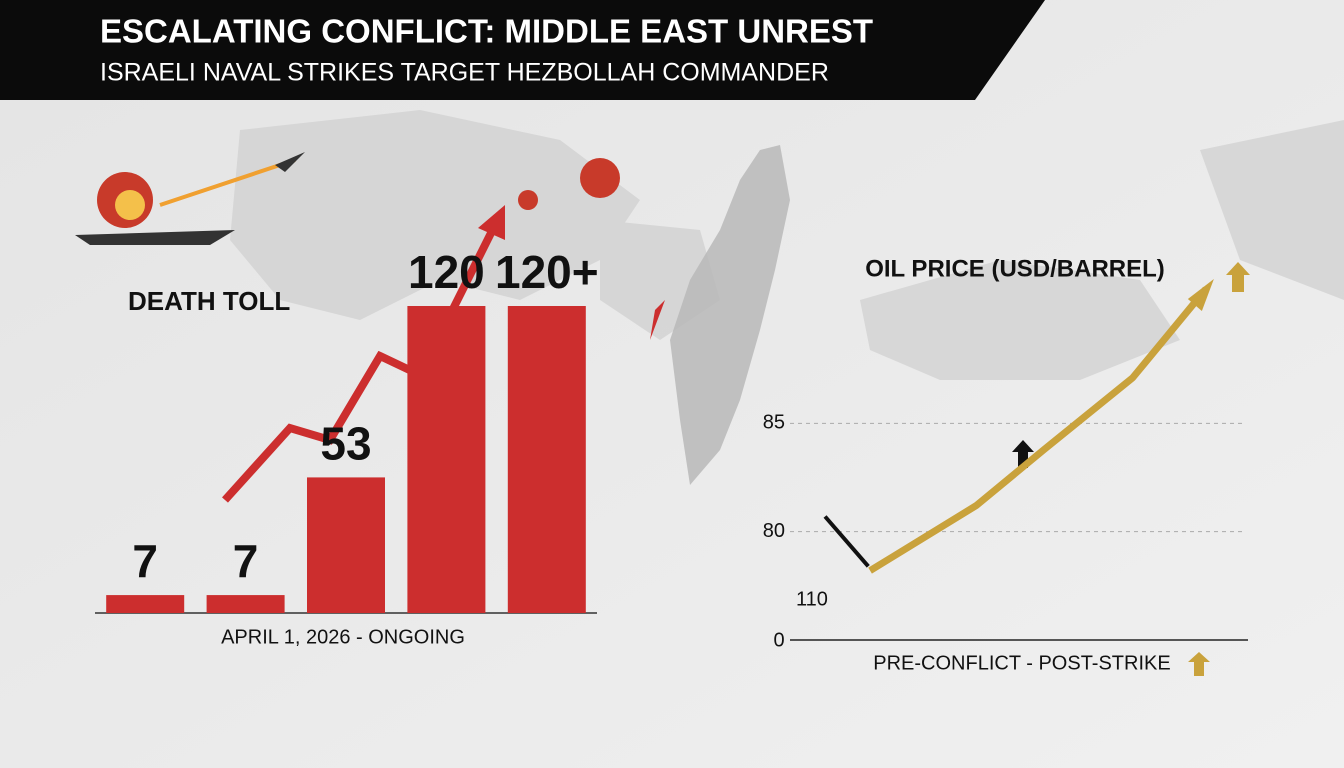 The width and height of the screenshot is (1344, 768). Describe the element at coordinates (730, 315) in the screenshot. I see `region-map` at that location.